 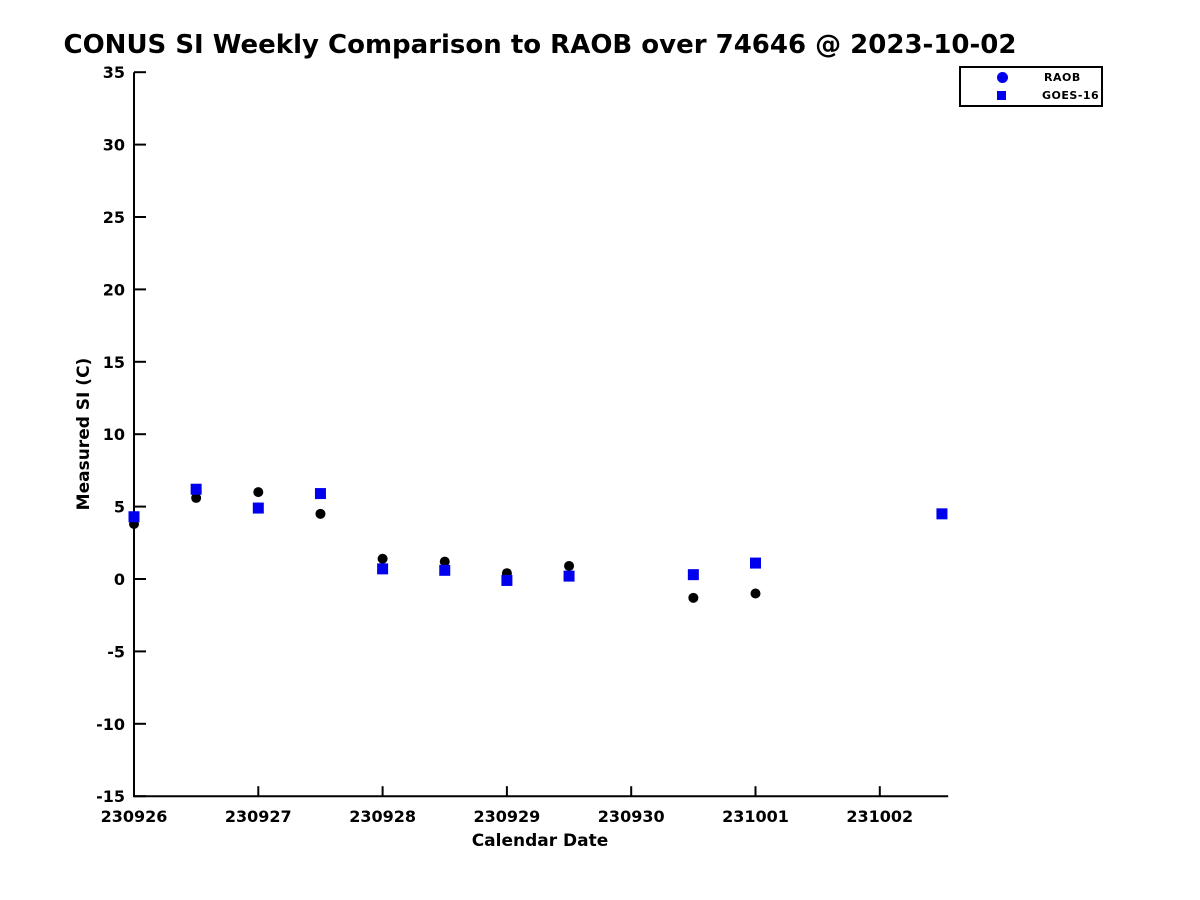 I want to click on y-tick-label: -5, so click(x=116, y=651).